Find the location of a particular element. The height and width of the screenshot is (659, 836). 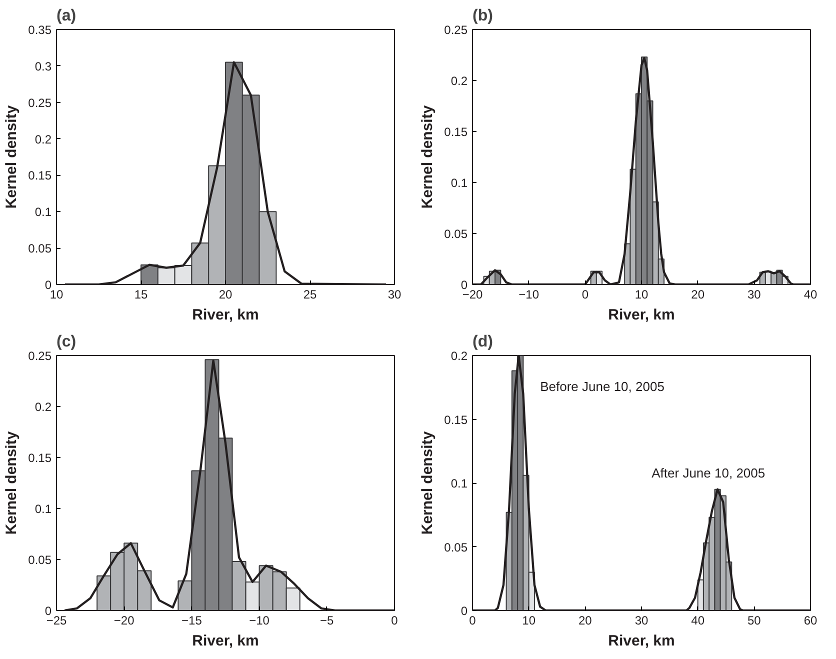

chart-title: (d) is located at coordinates (482, 342).